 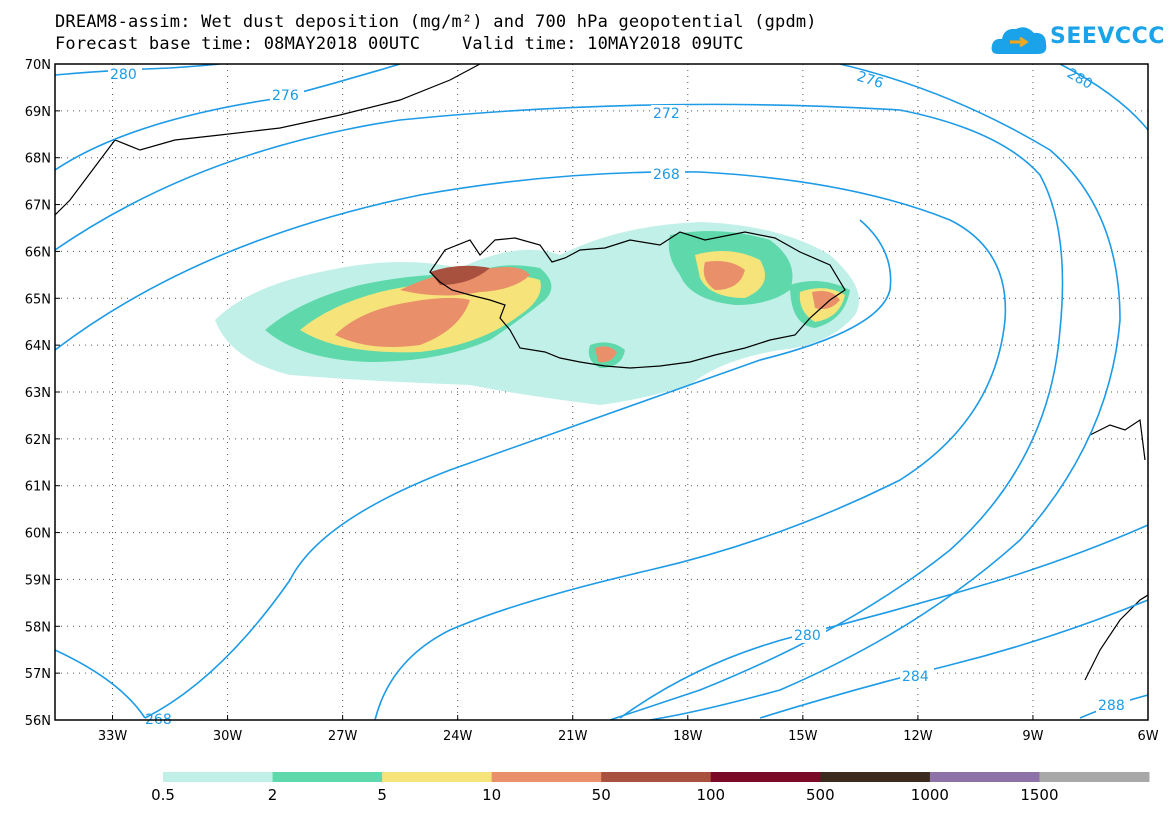 What do you see at coordinates (1032, 736) in the screenshot?
I see `lon-tick-label: 9W` at bounding box center [1032, 736].